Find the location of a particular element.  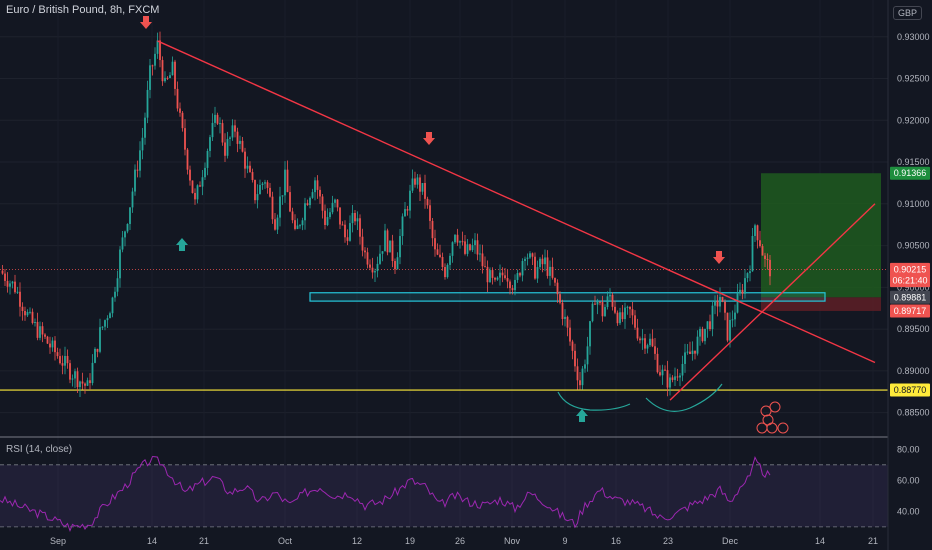

rsi-tick-label: 60.00 is located at coordinates (908, 480).